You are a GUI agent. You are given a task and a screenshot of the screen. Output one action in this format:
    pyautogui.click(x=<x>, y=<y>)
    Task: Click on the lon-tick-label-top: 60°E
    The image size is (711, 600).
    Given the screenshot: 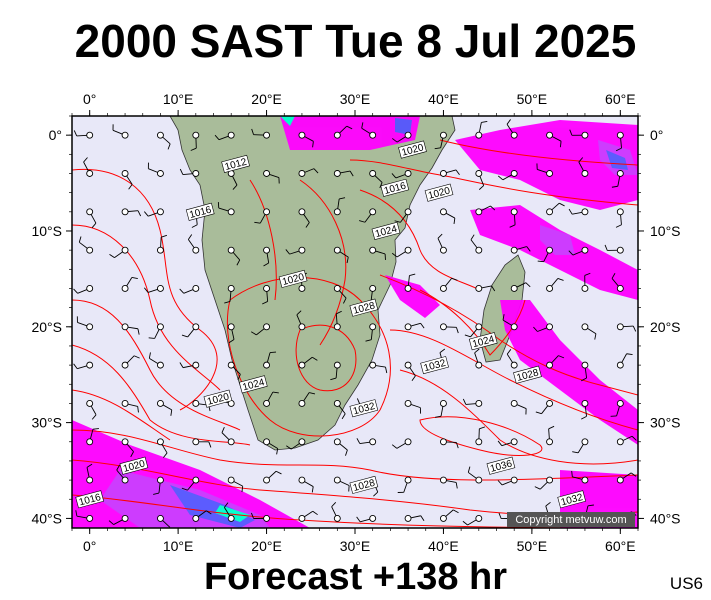 What is the action you would take?
    pyautogui.click(x=620, y=99)
    